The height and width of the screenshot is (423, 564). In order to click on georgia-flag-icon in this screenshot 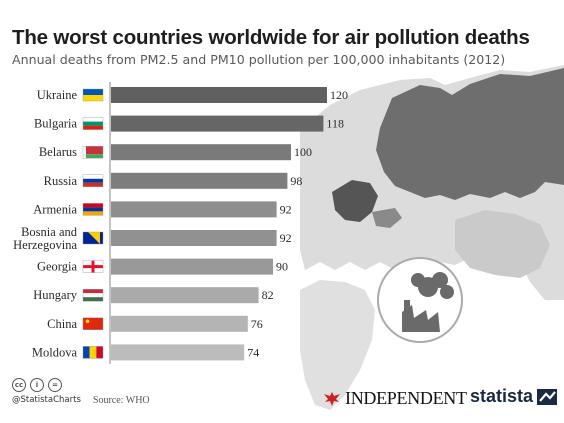, I will do `click(93, 266)`.